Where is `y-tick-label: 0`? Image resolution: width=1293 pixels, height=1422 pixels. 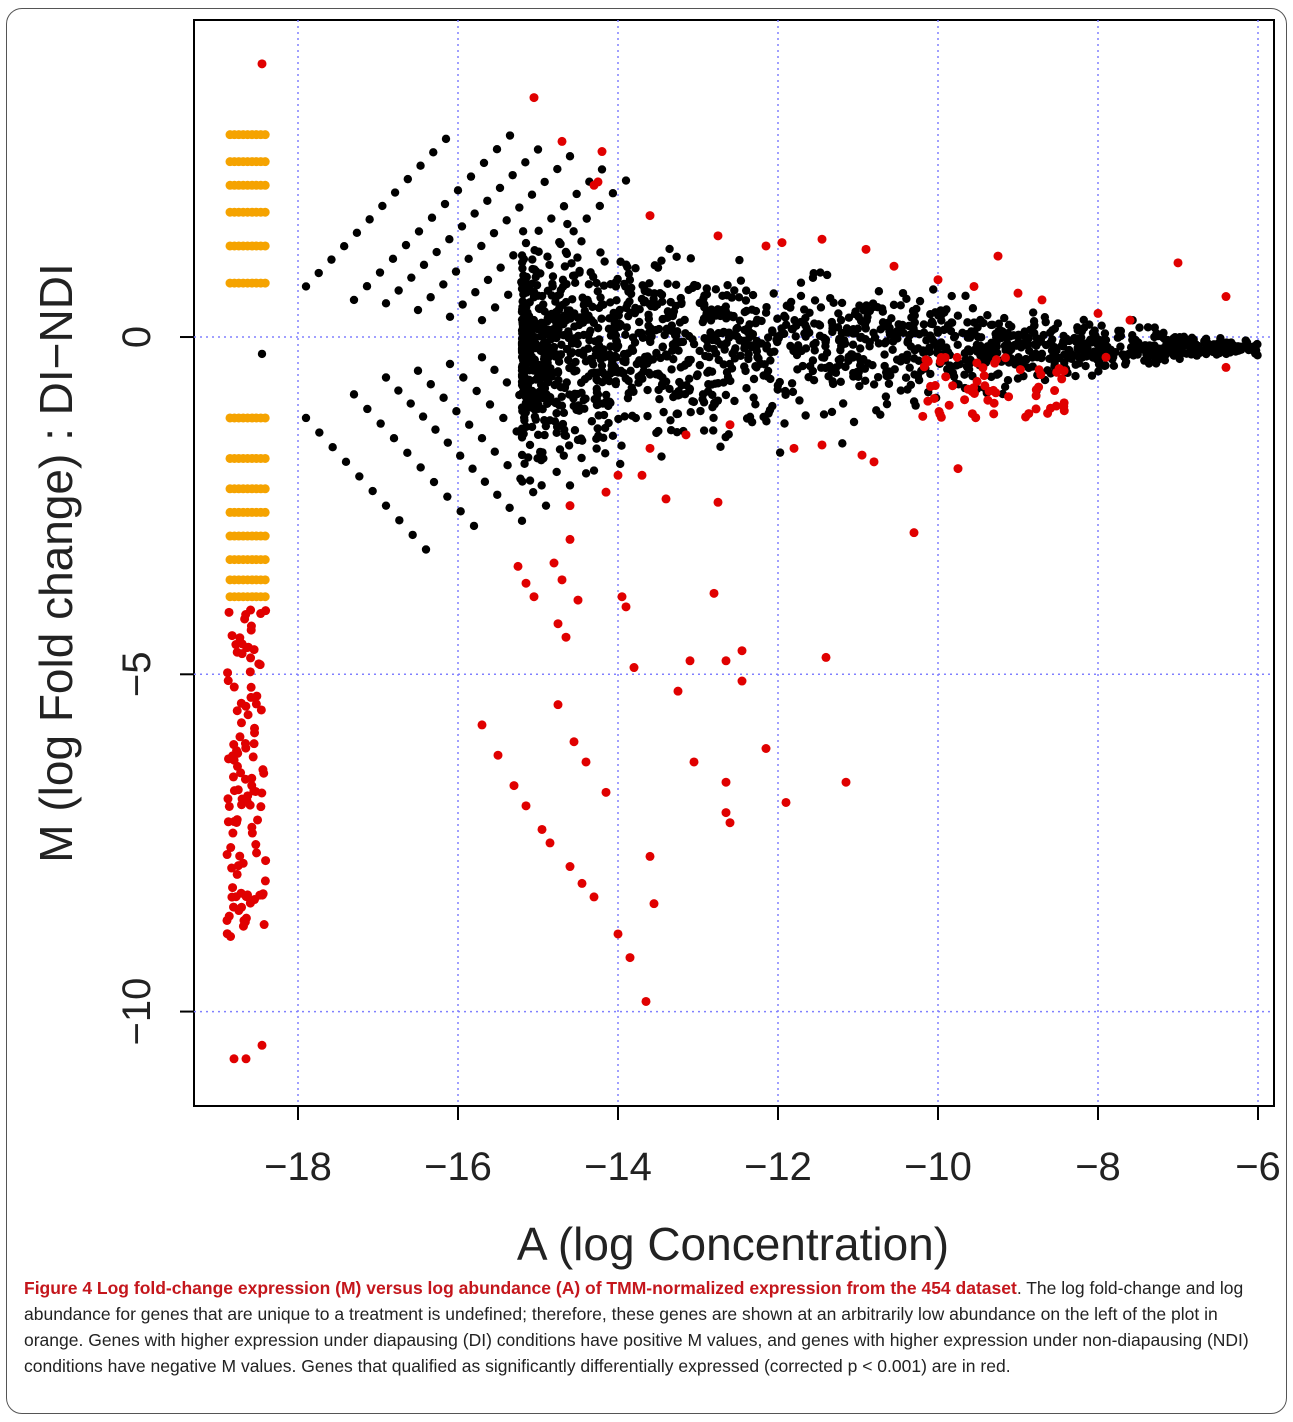 y-tick-label: 0 is located at coordinates (137, 337).